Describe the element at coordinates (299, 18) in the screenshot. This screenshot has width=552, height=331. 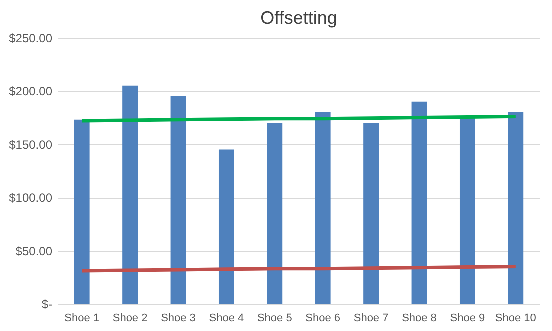
I see `chart-title: Offsetting` at that location.